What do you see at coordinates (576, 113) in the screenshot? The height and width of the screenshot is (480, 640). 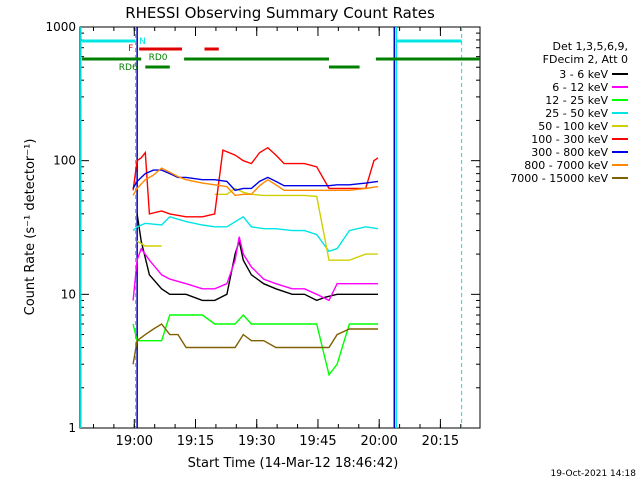 I see `legend-label: 25 - 50 keV` at bounding box center [576, 113].